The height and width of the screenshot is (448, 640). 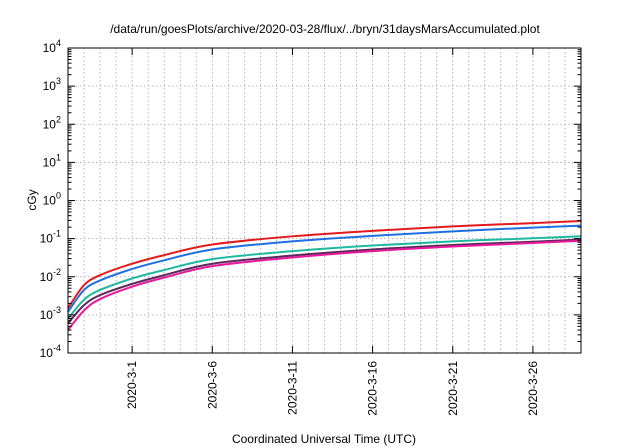 I want to click on x-tick-label: 2020-3-1, so click(x=132, y=385).